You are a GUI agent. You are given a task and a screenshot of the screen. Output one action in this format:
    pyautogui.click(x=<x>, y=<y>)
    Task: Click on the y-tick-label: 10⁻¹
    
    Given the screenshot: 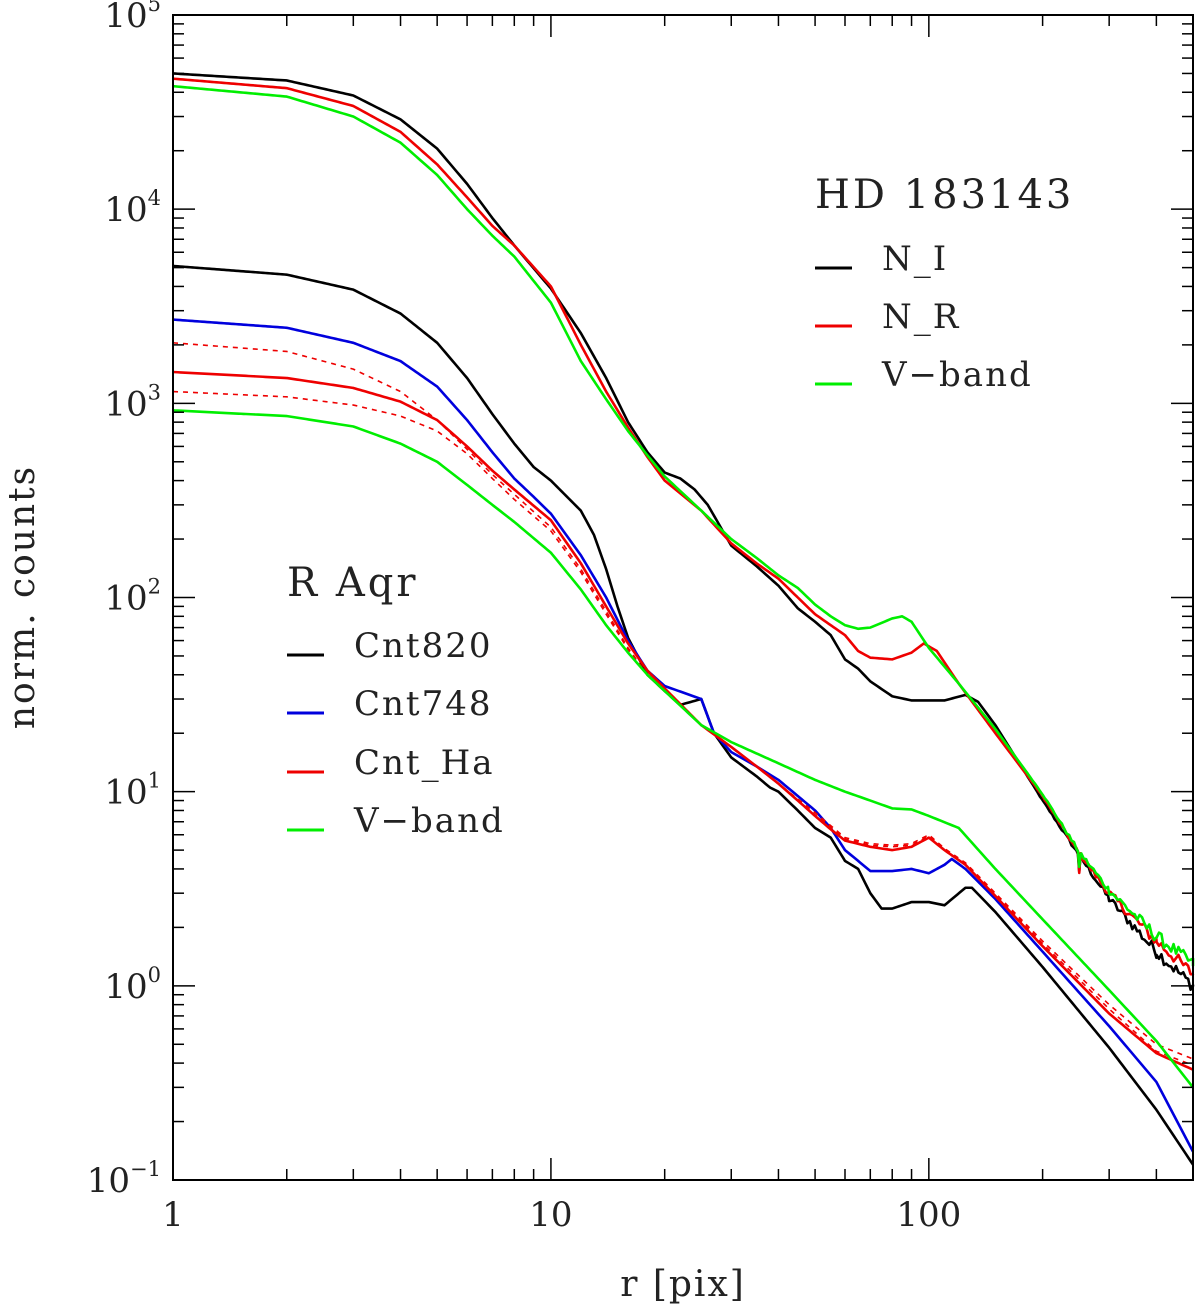 What is the action you would take?
    pyautogui.click(x=124, y=1179)
    